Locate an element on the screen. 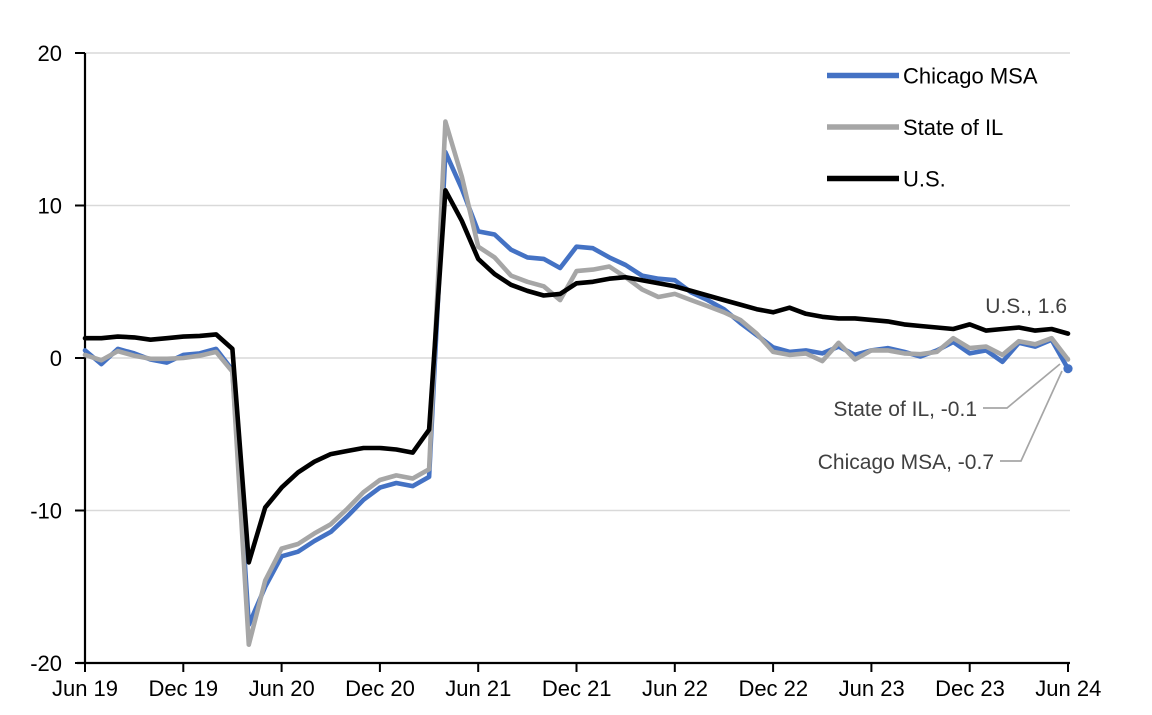 Image resolution: width=1152 pixels, height=715 pixels. legend-label-us: U.S. is located at coordinates (924, 179).